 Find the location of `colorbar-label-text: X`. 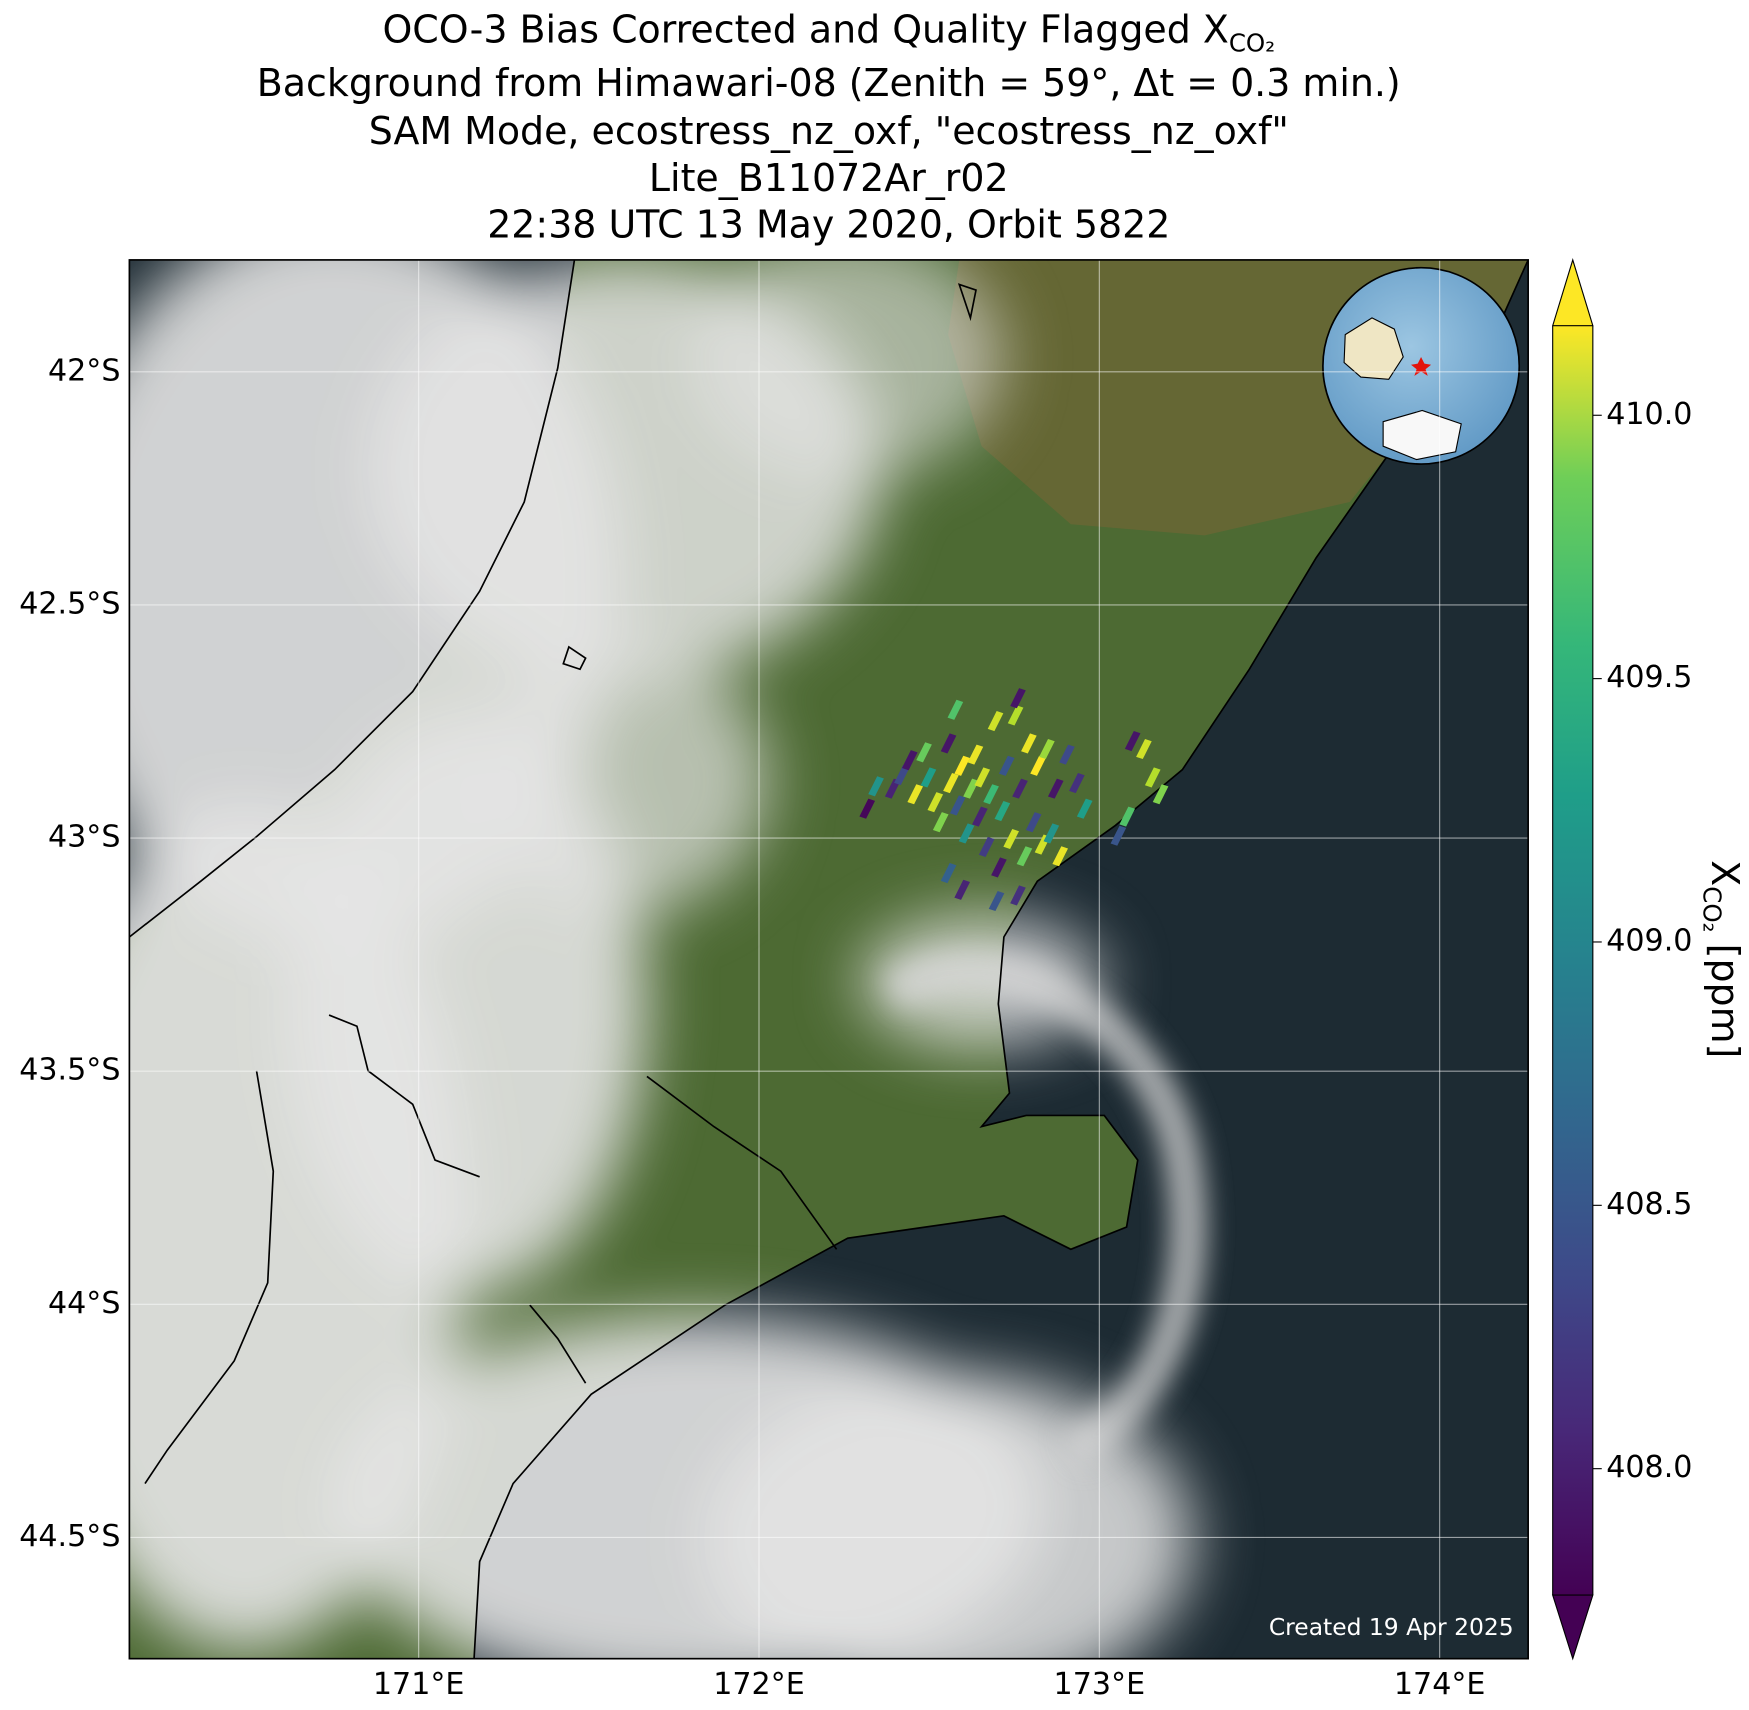

colorbar-label-text: X is located at coordinates (1725, 873).